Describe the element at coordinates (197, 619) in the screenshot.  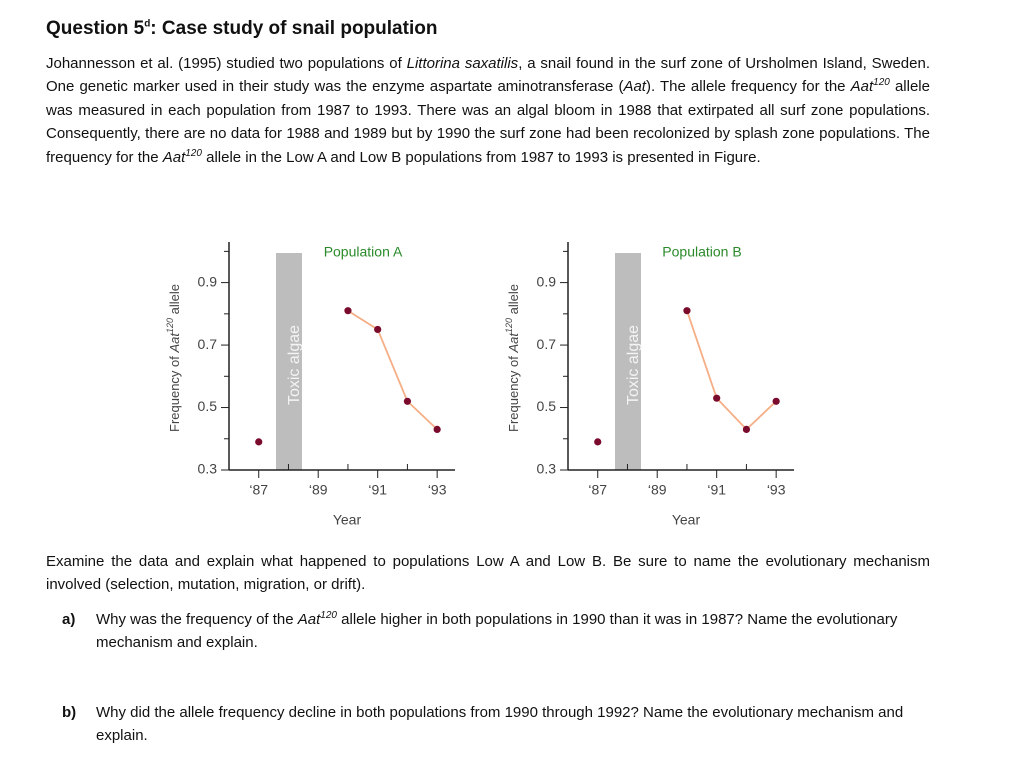
I see `run: Why was the frequency of the` at that location.